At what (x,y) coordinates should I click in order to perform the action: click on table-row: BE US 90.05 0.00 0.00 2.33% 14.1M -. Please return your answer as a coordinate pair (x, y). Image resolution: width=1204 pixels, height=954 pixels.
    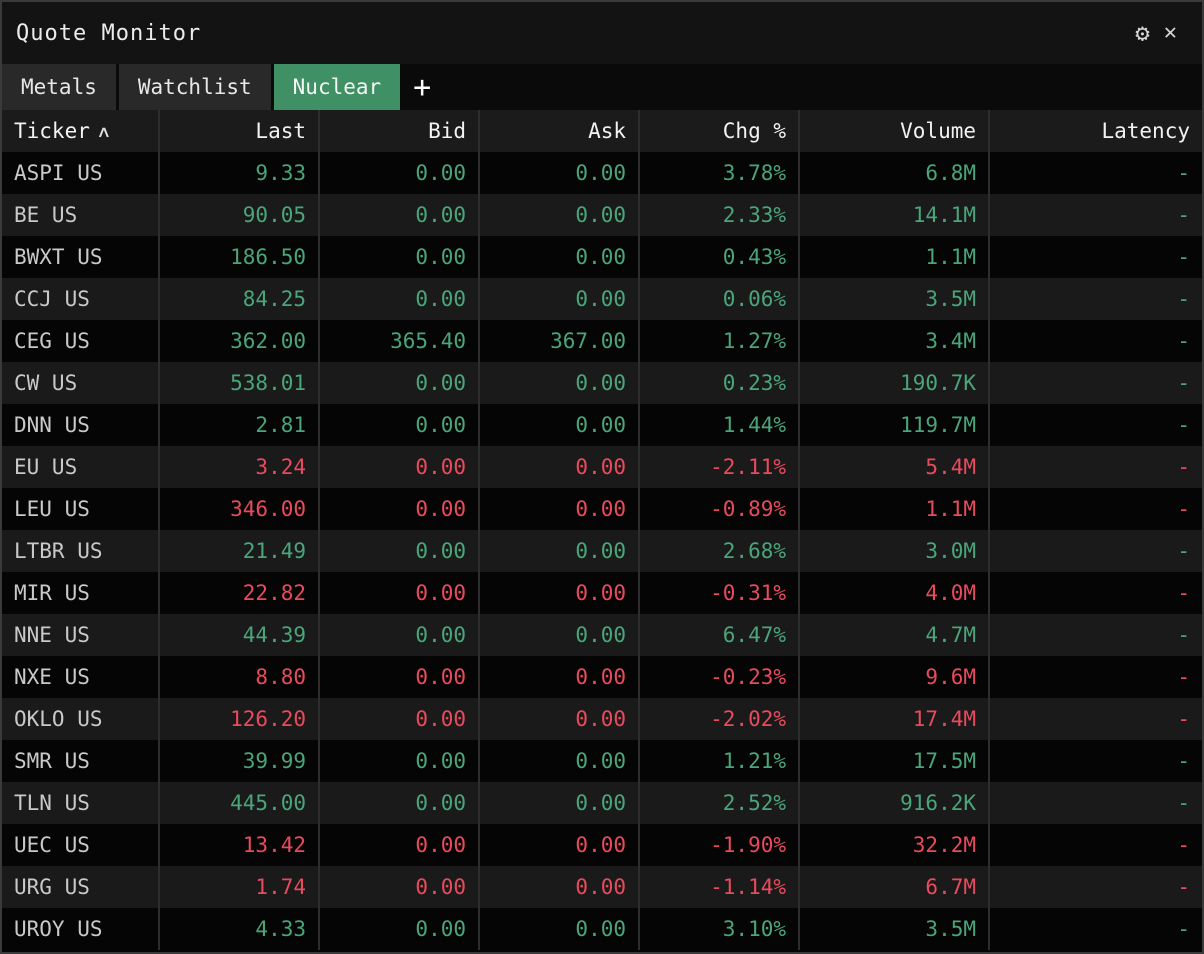
    Looking at the image, I should click on (602, 215).